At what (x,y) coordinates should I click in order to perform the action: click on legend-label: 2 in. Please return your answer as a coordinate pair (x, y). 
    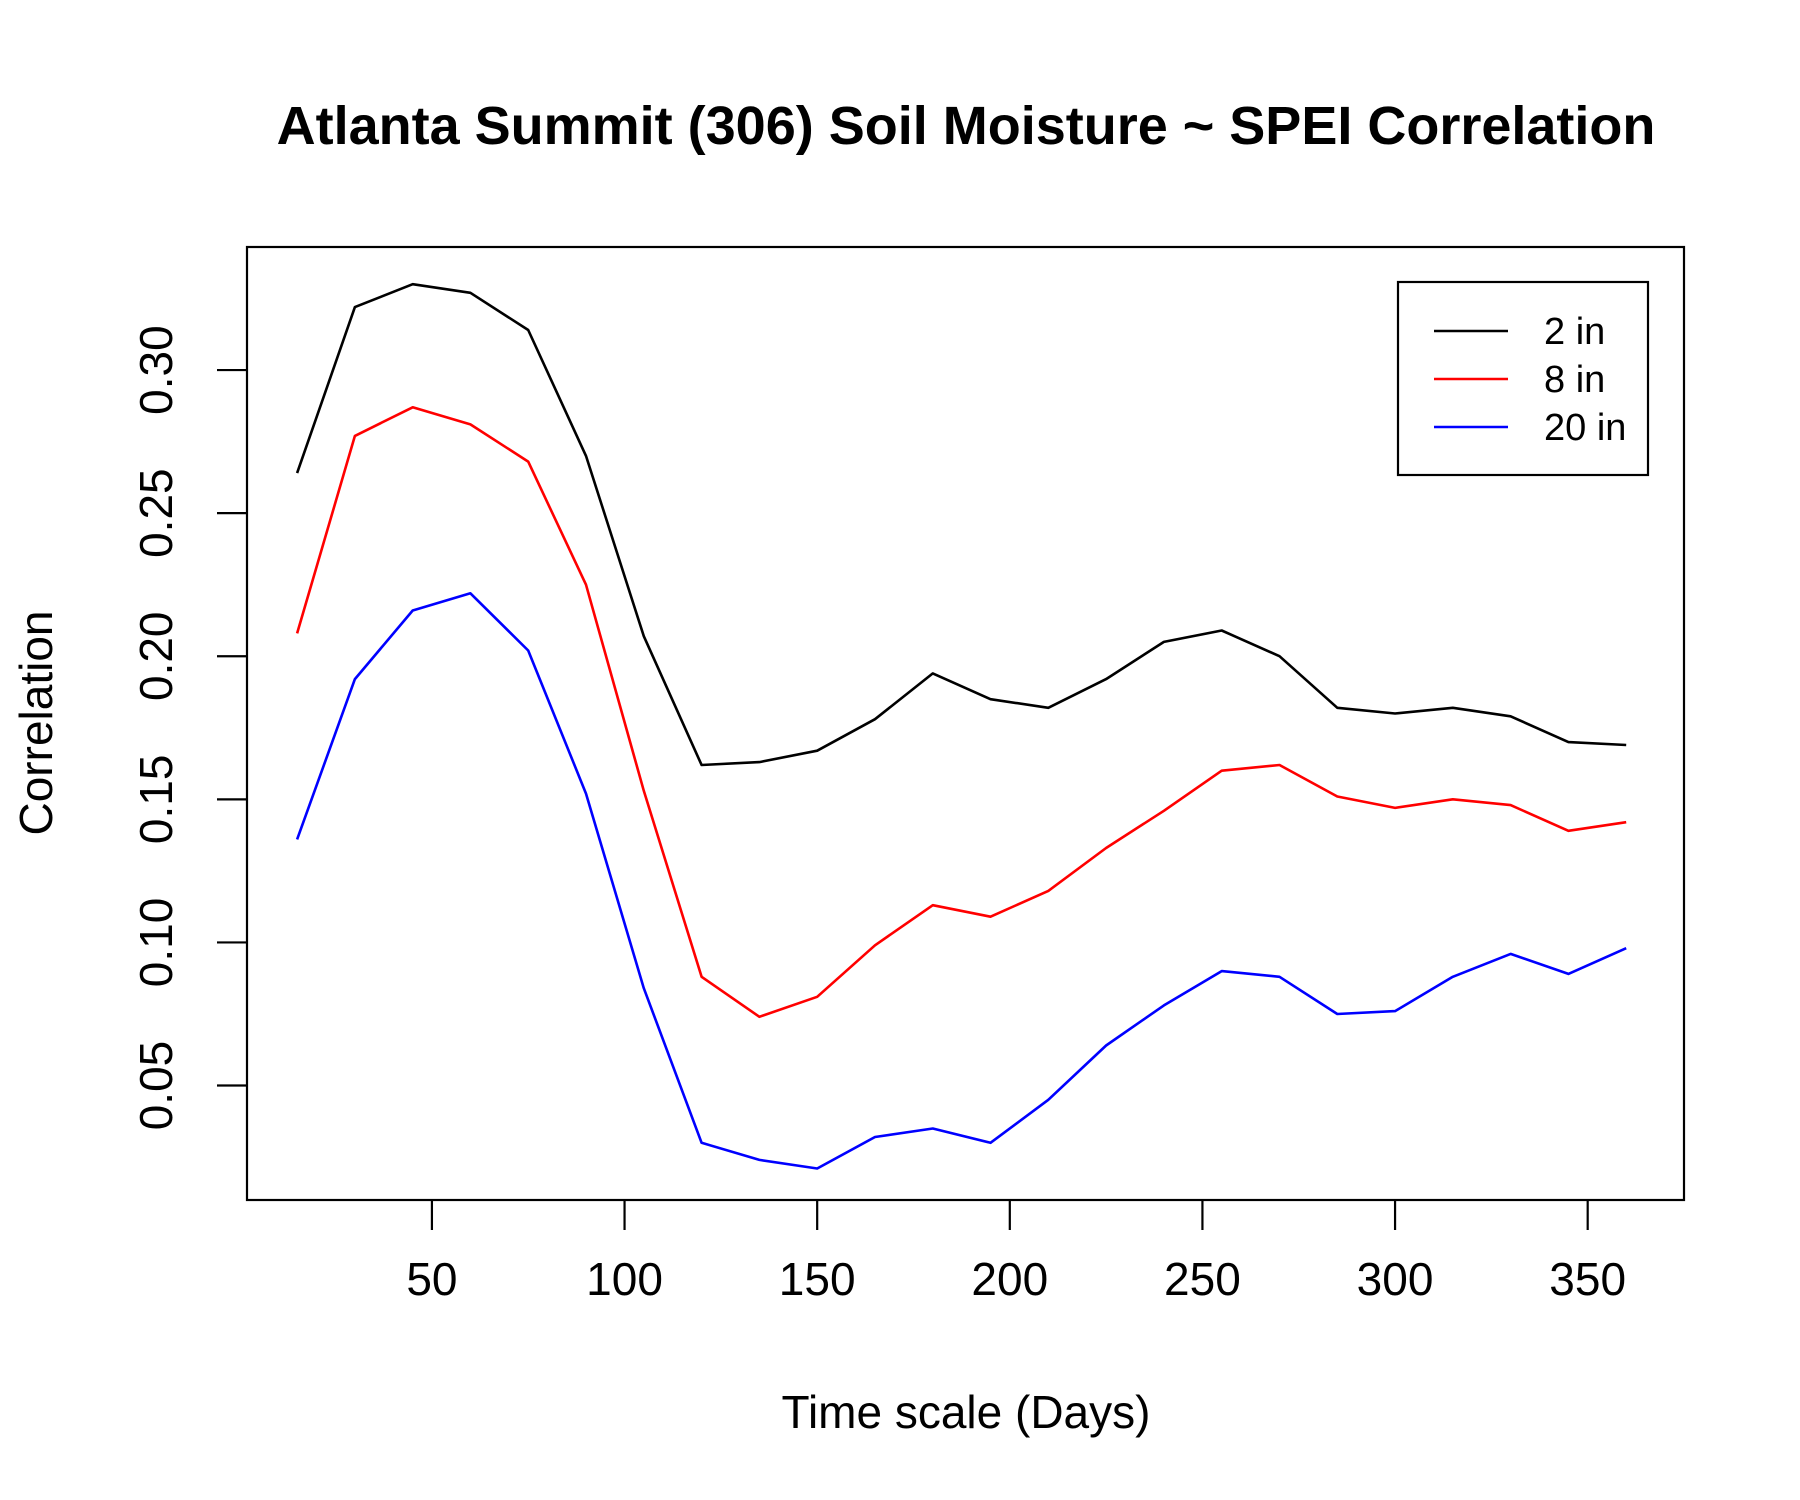
    Looking at the image, I should click on (1574, 332).